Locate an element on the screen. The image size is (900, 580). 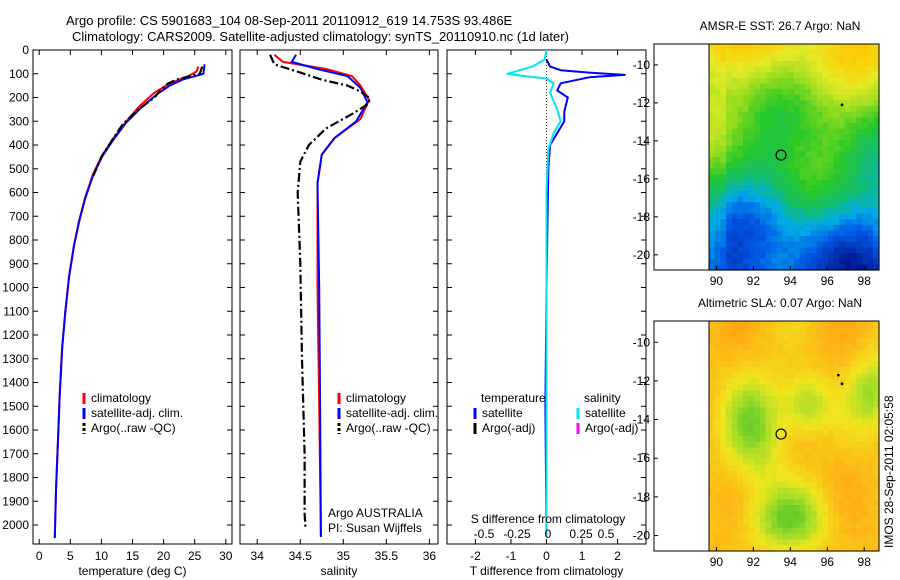
ytick-label: 100 is located at coordinates (19, 74).